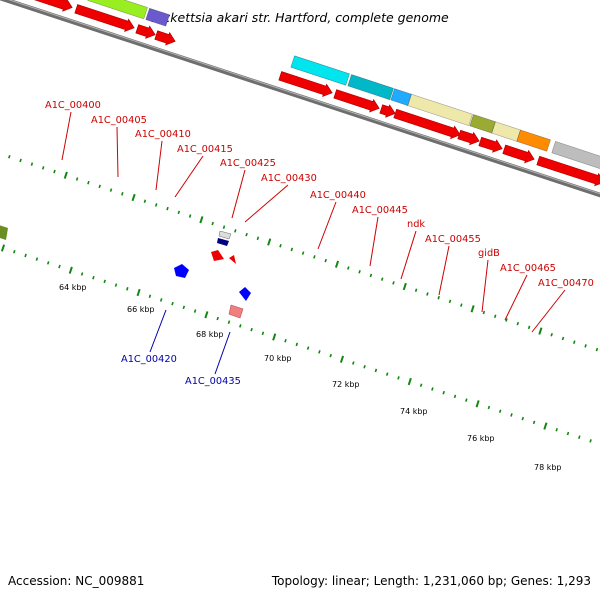 The height and width of the screenshot is (600, 600). What do you see at coordinates (338, 195) in the screenshot?
I see `gene-label-A1C_00440: A1C_00440` at bounding box center [338, 195].